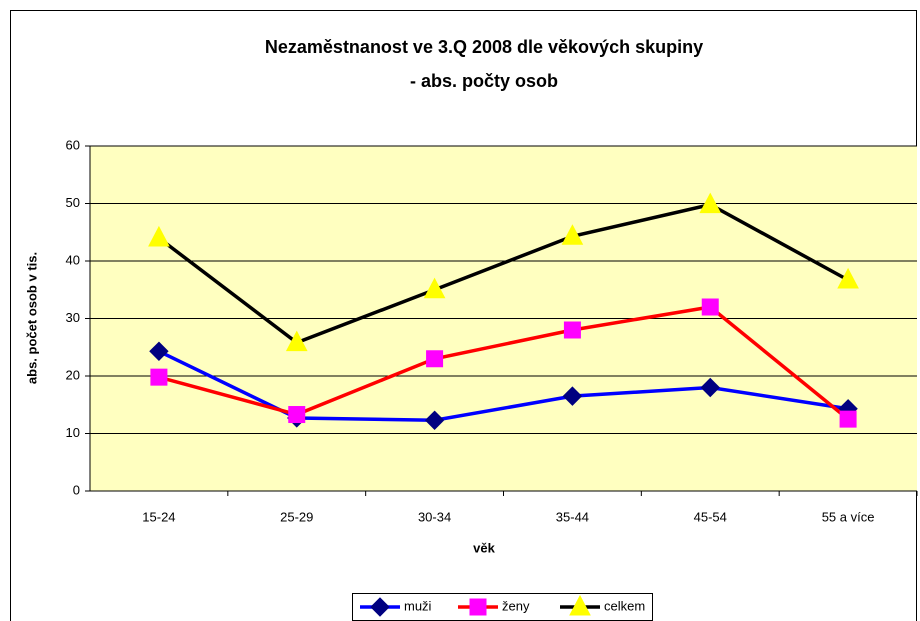 The image size is (920, 621). I want to click on y-tick-label: 0, so click(76, 489).